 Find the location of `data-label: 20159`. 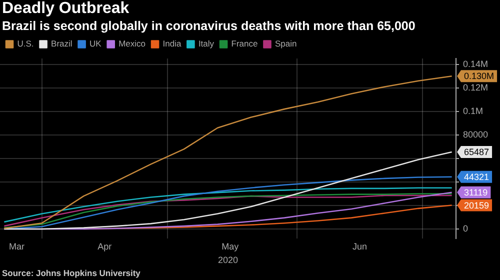

data-label: 20159 is located at coordinates (477, 205).